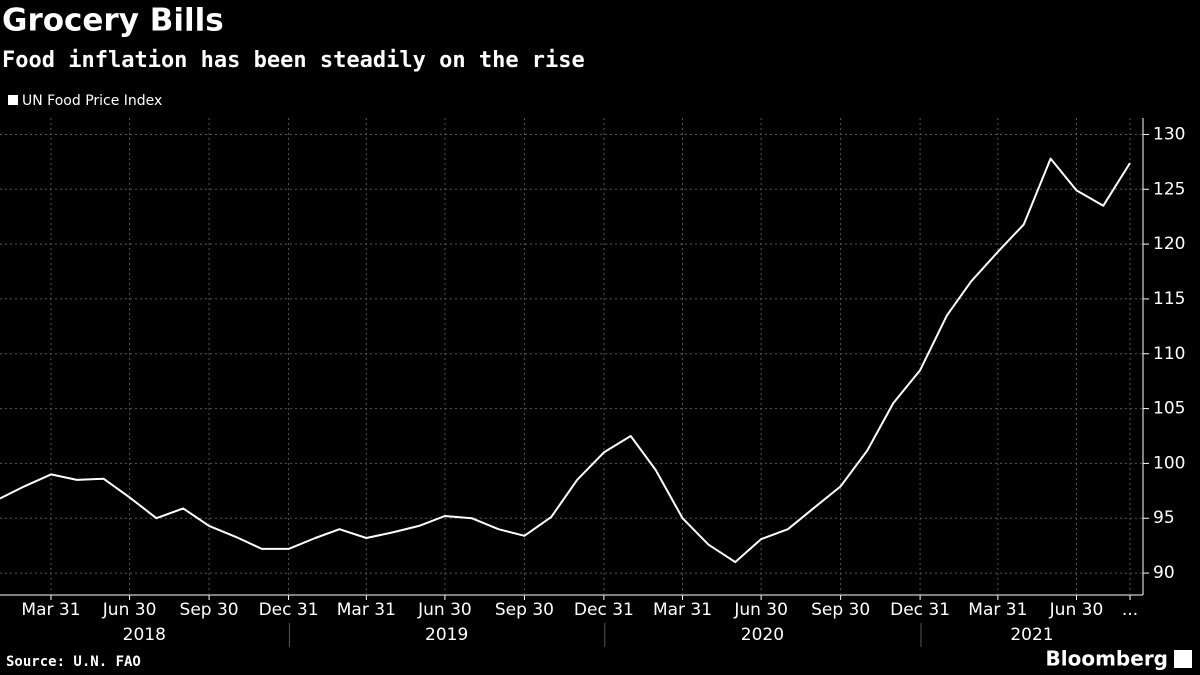 Image resolution: width=1200 pixels, height=675 pixels. Describe the element at coordinates (73, 662) in the screenshot. I see `source: Source: U.N. FAO` at that location.